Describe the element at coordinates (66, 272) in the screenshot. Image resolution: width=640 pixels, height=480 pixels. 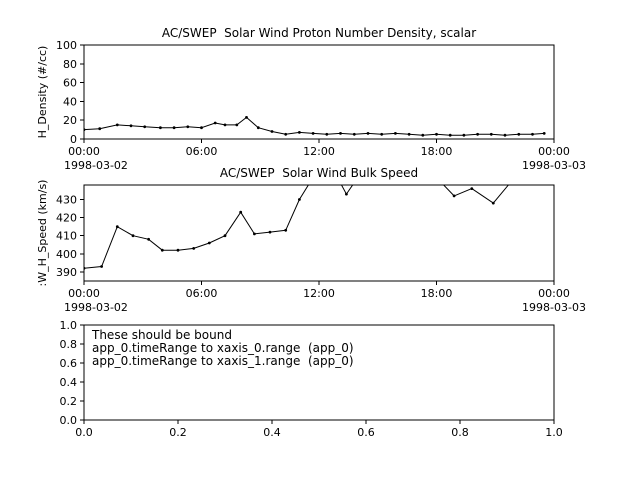
I see `y-tick-label: 390` at that location.